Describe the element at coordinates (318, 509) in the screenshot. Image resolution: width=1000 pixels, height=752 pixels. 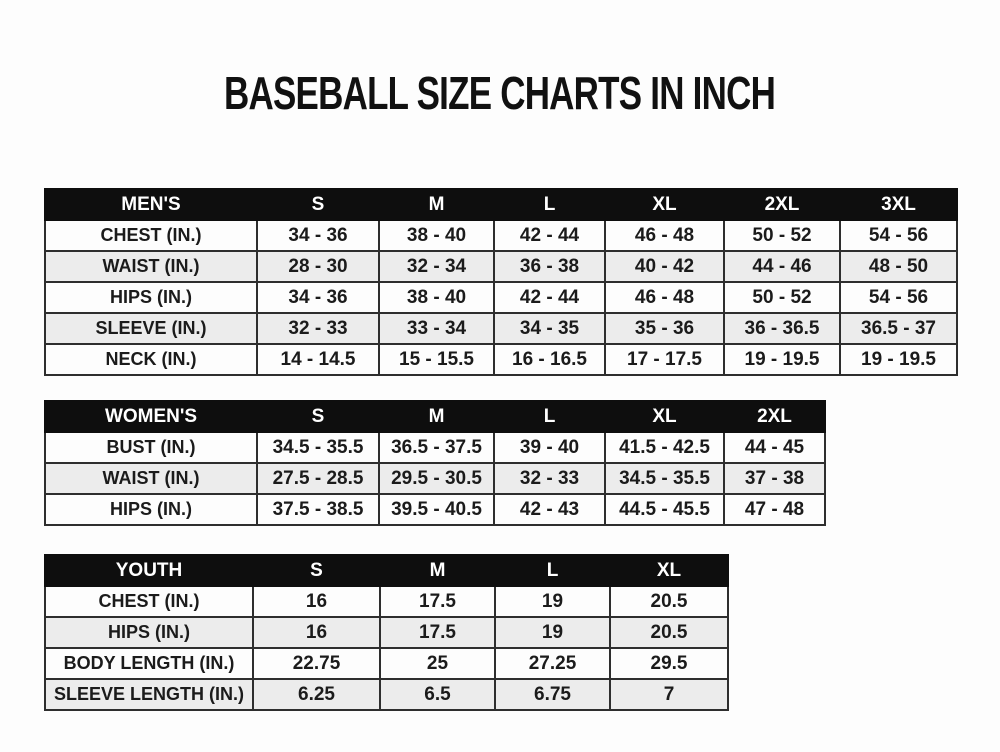
I see `size-value: 37.5 - 38.5` at that location.